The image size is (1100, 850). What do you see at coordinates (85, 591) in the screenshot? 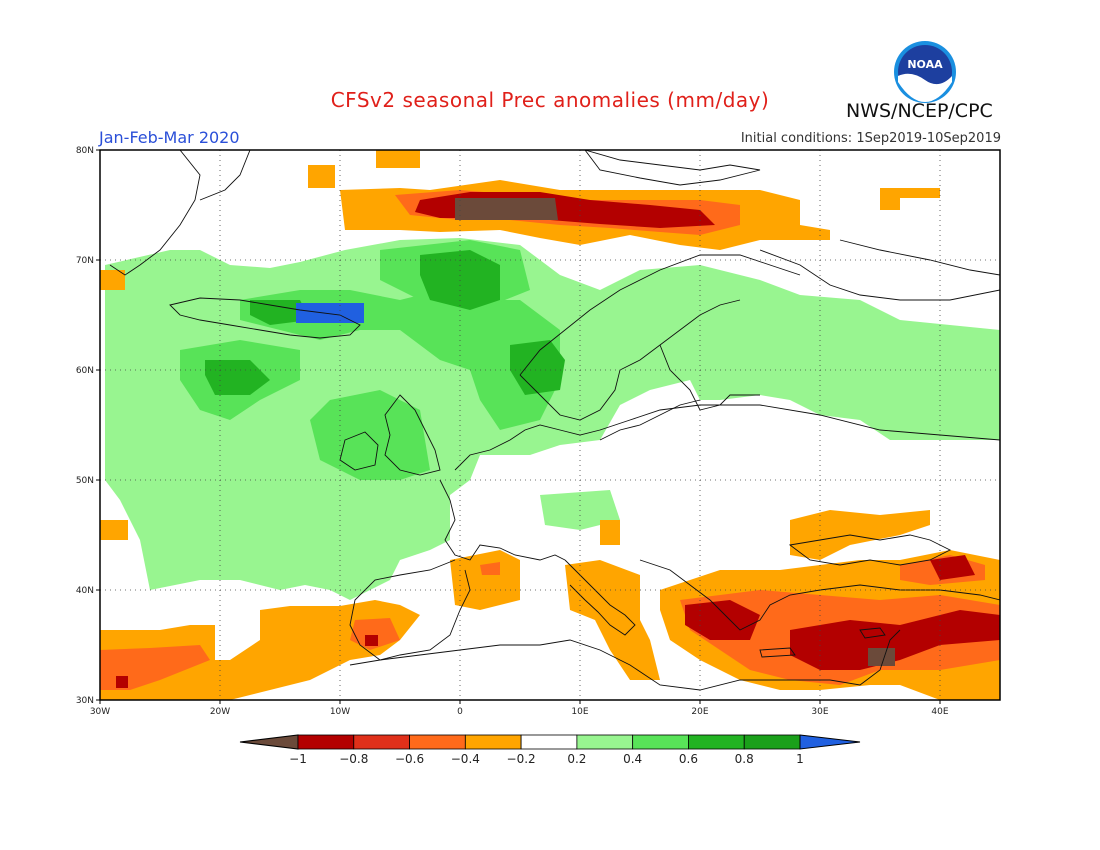
I see `lat-label-40n: 40N` at bounding box center [85, 591].